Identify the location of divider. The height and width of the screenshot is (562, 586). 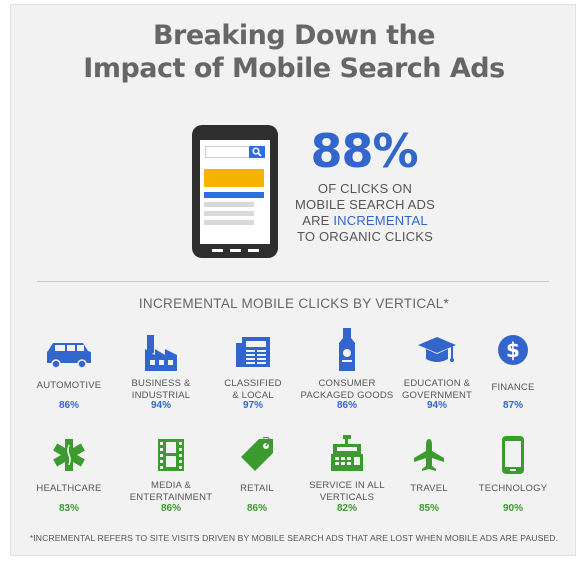
(293, 281).